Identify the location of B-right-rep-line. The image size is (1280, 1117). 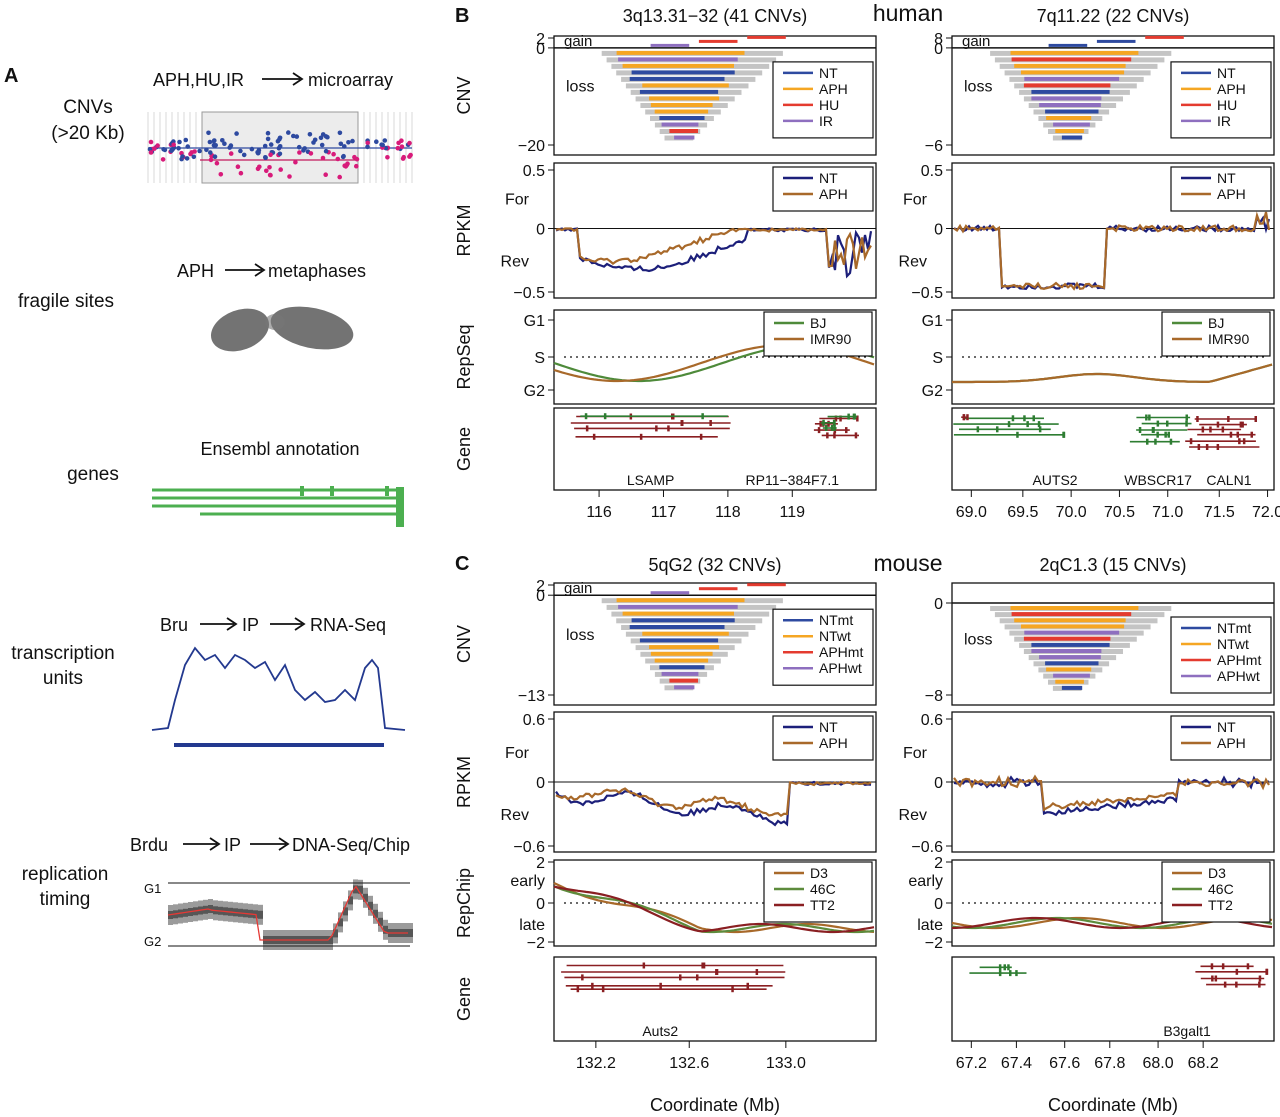
(1112, 373).